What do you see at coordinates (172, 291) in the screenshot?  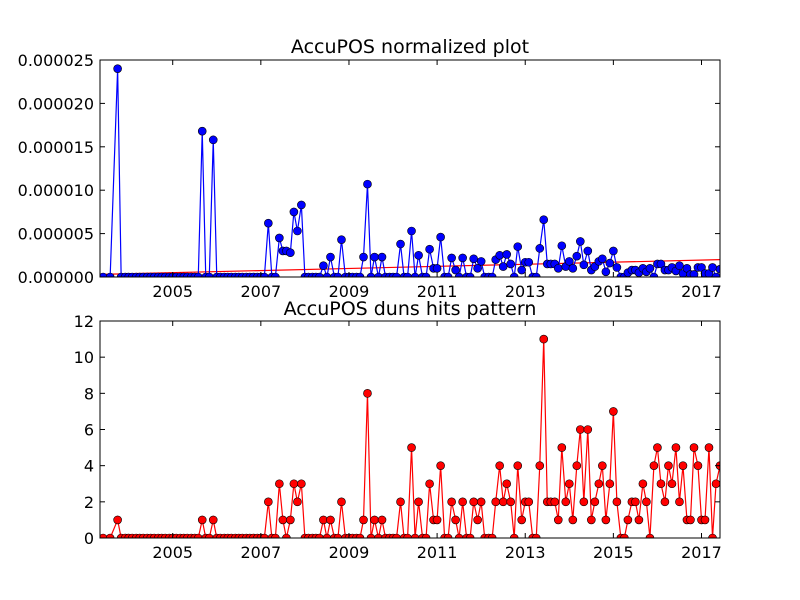 I see `x-tick-label: 2005` at bounding box center [172, 291].